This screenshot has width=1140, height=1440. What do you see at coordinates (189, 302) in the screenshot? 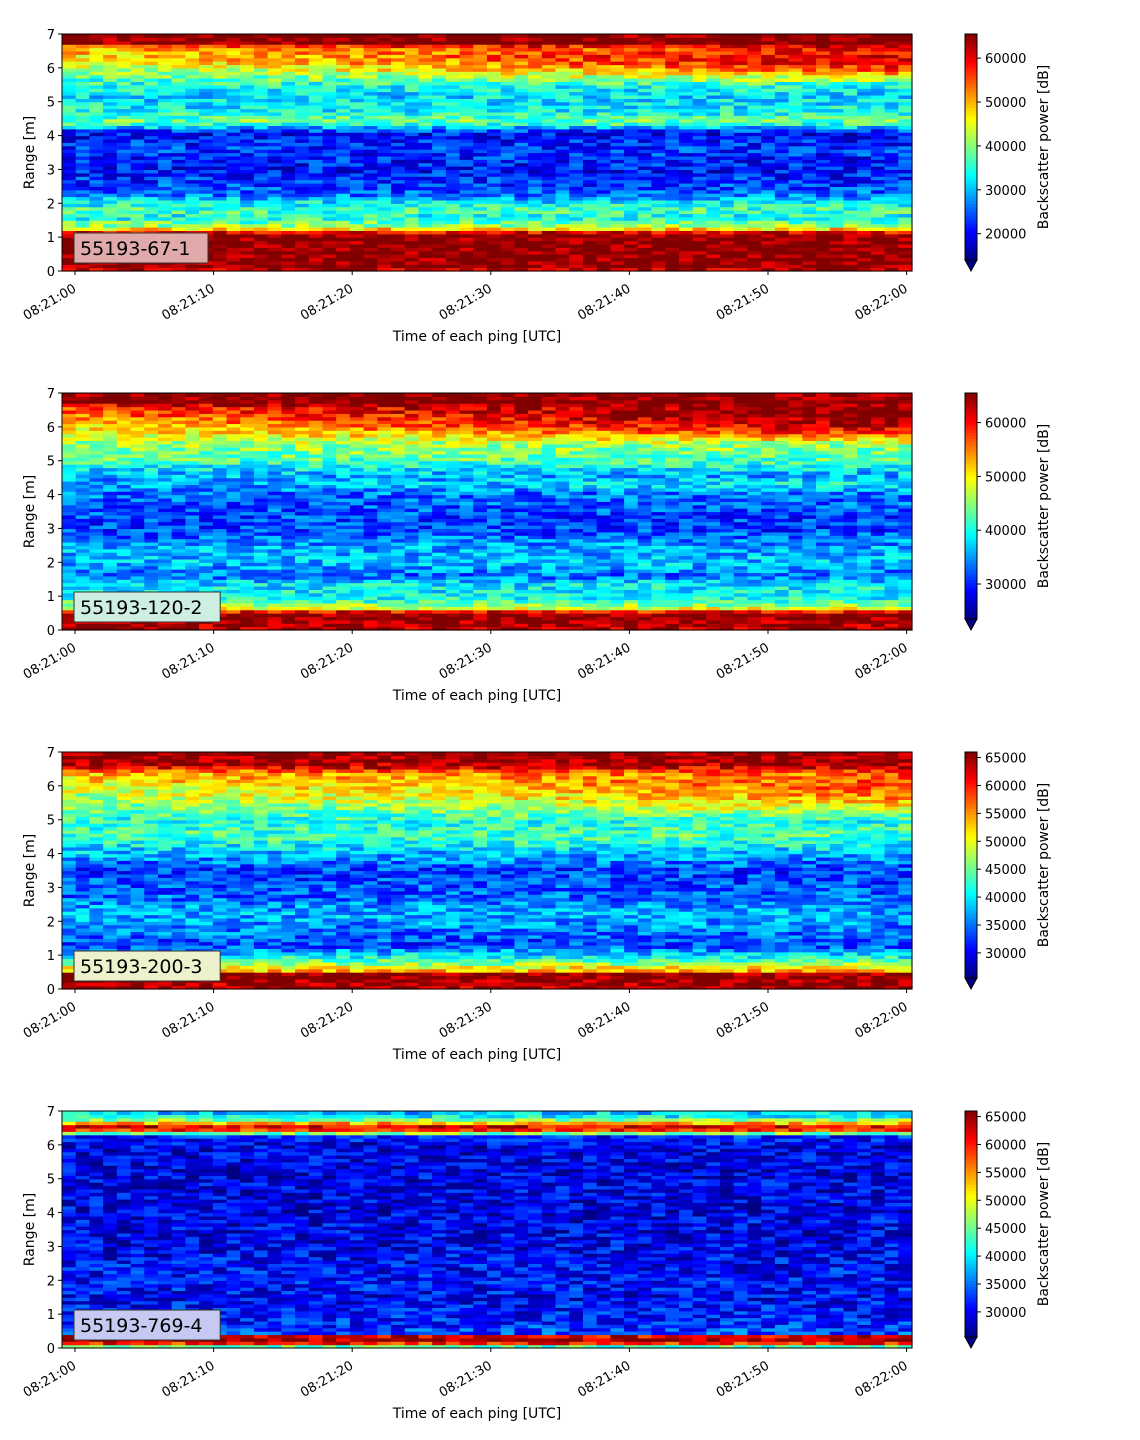
I see `x-tick-label: 08:21:10` at bounding box center [189, 302].